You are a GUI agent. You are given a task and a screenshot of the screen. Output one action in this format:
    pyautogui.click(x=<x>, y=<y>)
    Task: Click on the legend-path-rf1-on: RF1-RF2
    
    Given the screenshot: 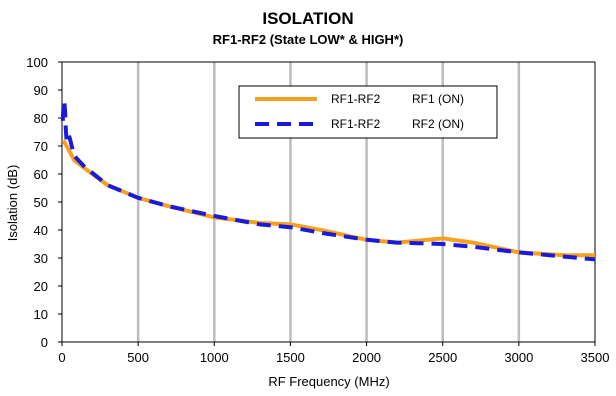 What is the action you would take?
    pyautogui.click(x=356, y=99)
    